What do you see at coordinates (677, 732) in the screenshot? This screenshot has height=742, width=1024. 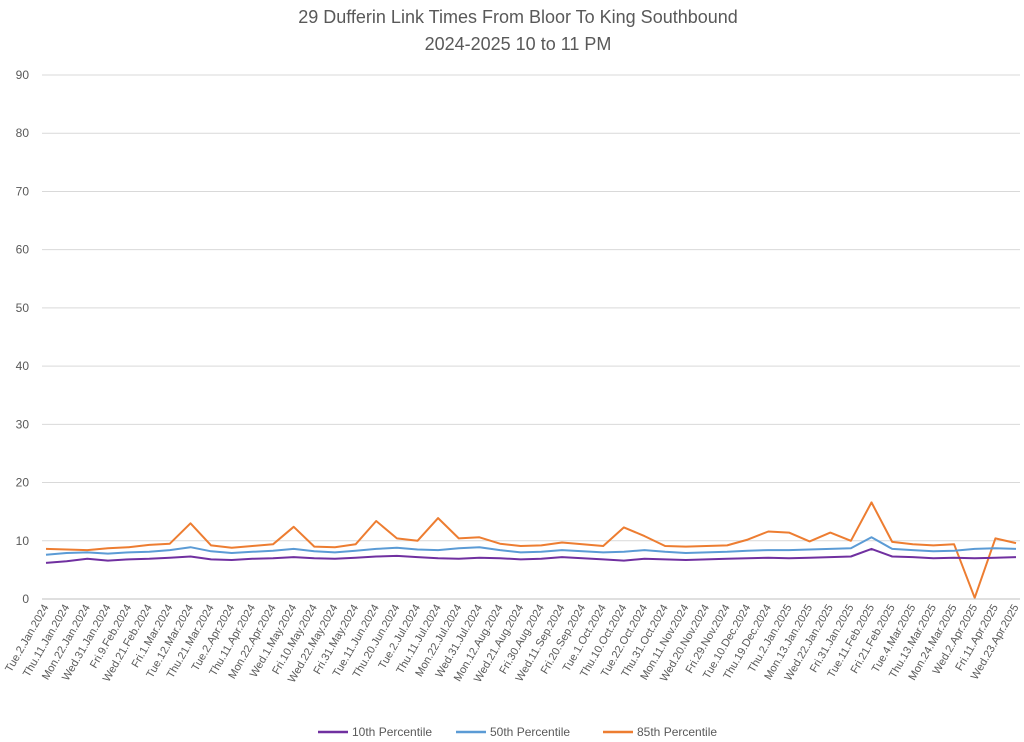 I see `legend-label: 85th Percentile` at bounding box center [677, 732].